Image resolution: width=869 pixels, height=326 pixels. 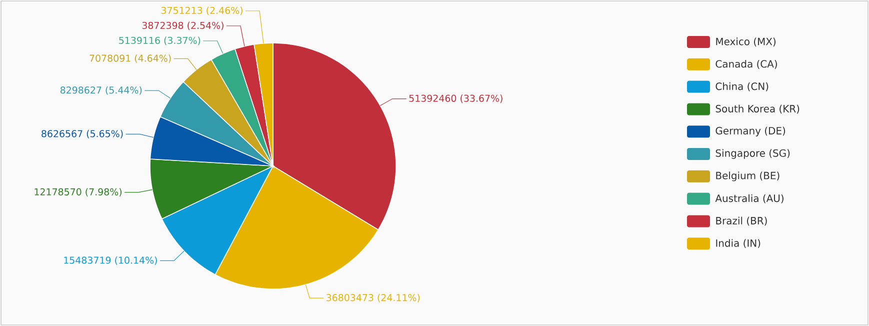 I want to click on data-label: 36803473 (24.11%), so click(x=373, y=298).